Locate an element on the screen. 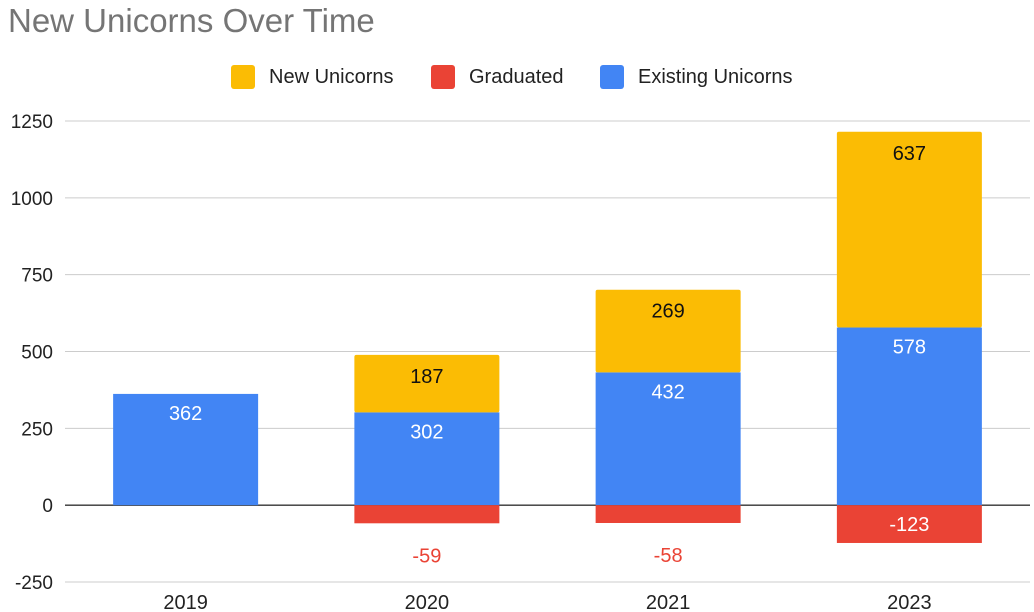 Image resolution: width=1034 pixels, height=612 pixels. legend-label-graduated: Graduated is located at coordinates (516, 76).